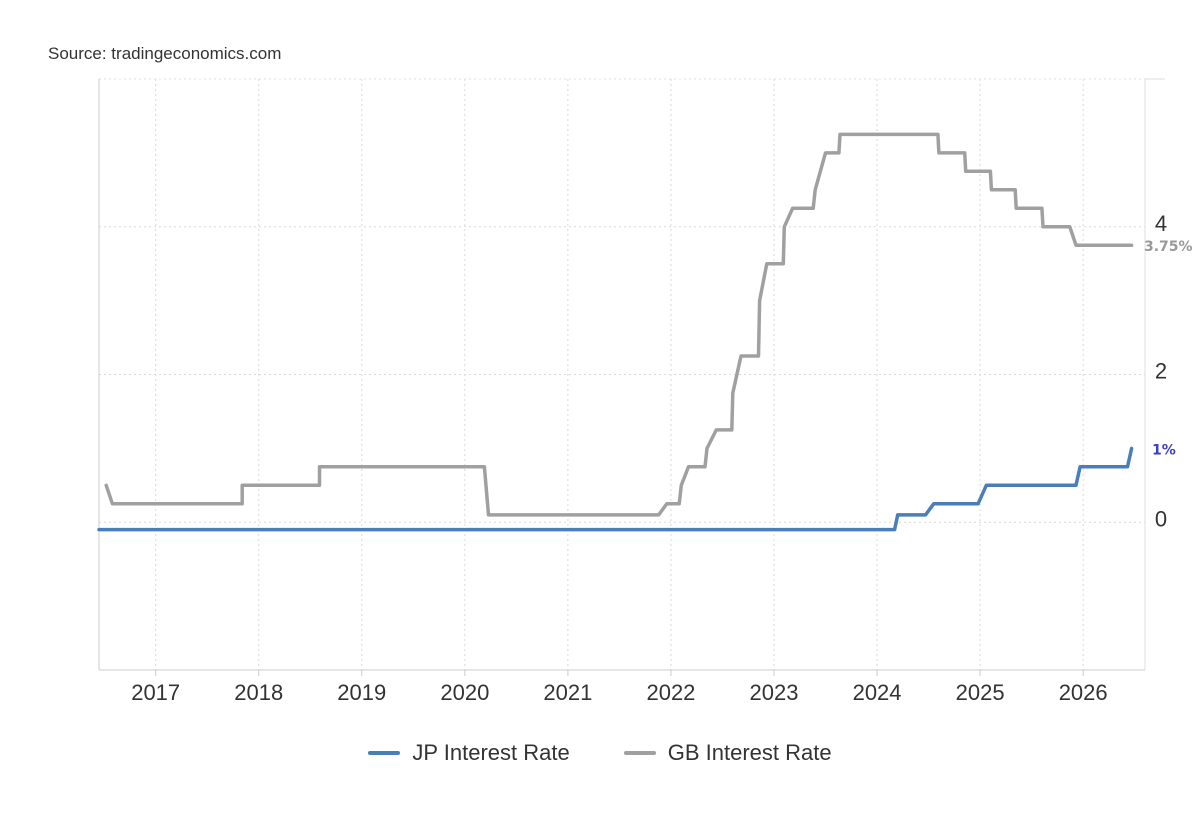  What do you see at coordinates (258, 692) in the screenshot?
I see `x-tick-label-2018: 2018` at bounding box center [258, 692].